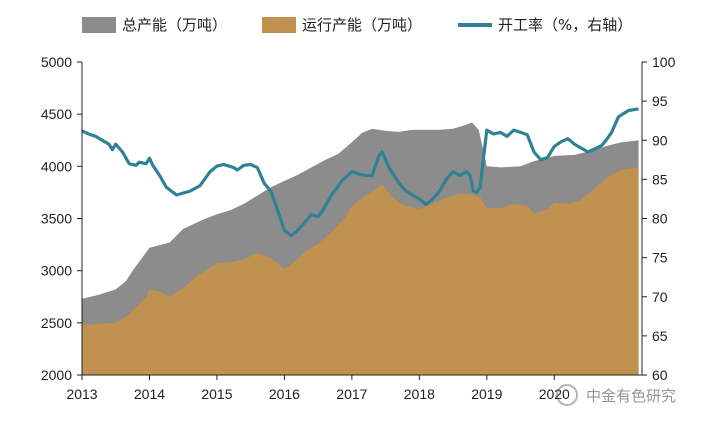 This screenshot has height=430, width=710. What do you see at coordinates (149, 394) in the screenshot?
I see `x-tick-label: 2014` at bounding box center [149, 394].